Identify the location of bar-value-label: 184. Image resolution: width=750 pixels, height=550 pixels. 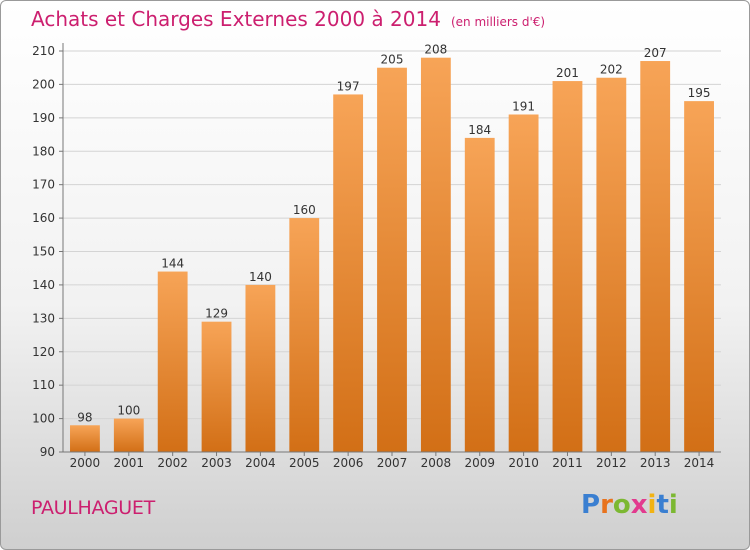
(479, 130).